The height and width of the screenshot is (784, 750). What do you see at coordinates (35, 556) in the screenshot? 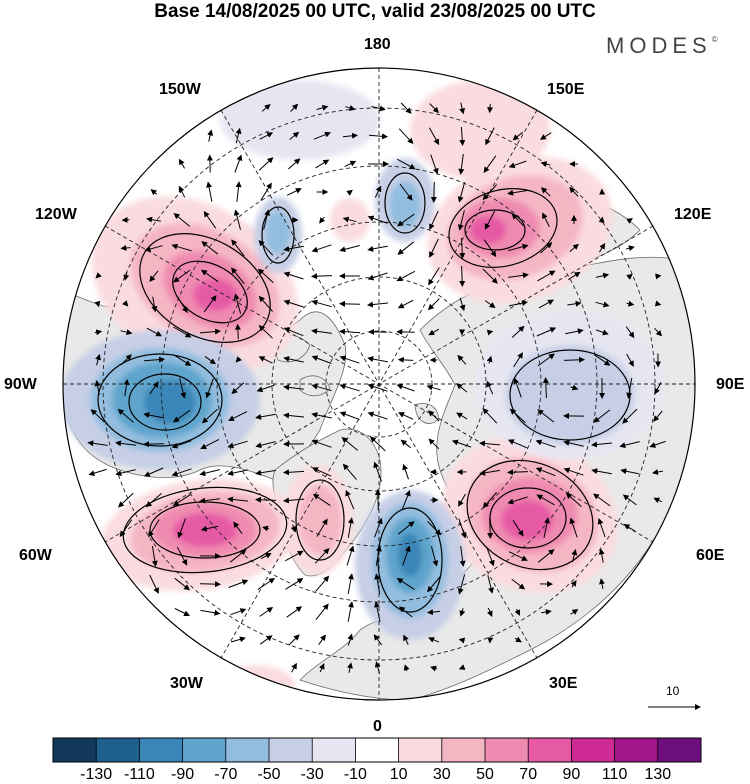
I see `label-60w: 60W` at bounding box center [35, 556].